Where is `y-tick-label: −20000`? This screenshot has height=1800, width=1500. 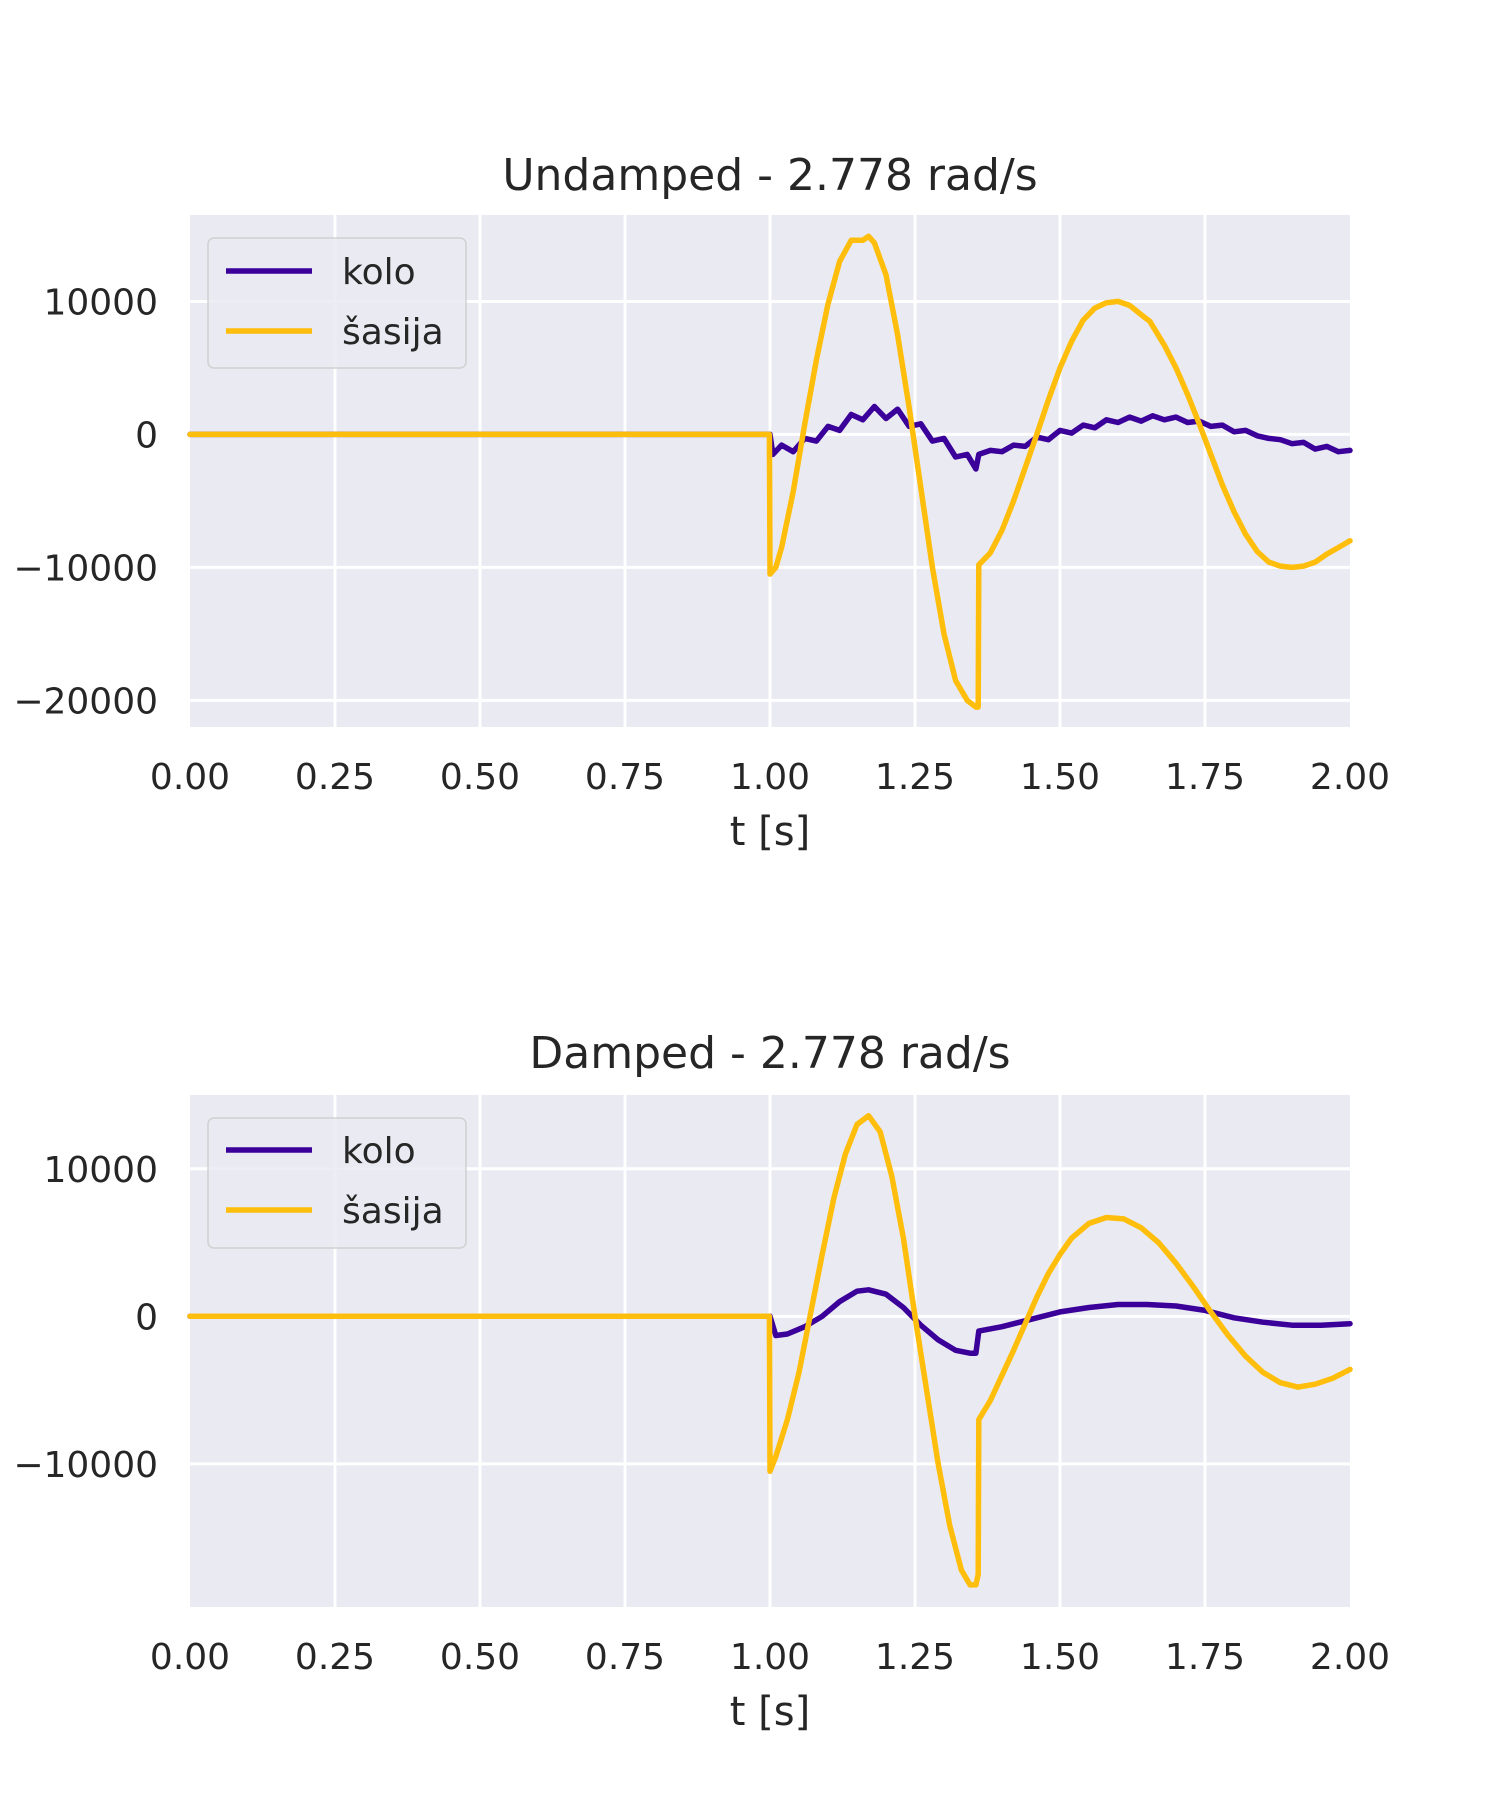 y-tick-label: −20000 is located at coordinates (85, 701).